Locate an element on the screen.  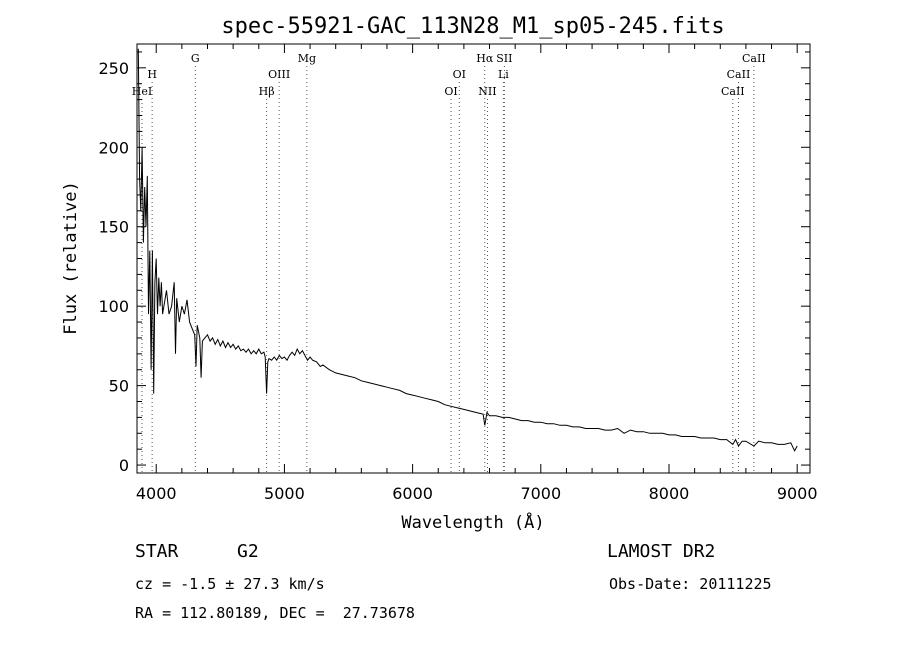
x-tick-label: 9000 is located at coordinates (797, 493).